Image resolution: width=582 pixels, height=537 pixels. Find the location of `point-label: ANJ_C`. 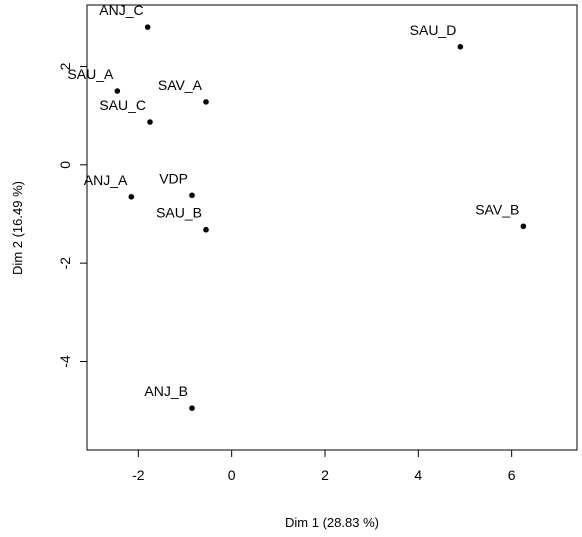

point-label: ANJ_C is located at coordinates (121, 10).